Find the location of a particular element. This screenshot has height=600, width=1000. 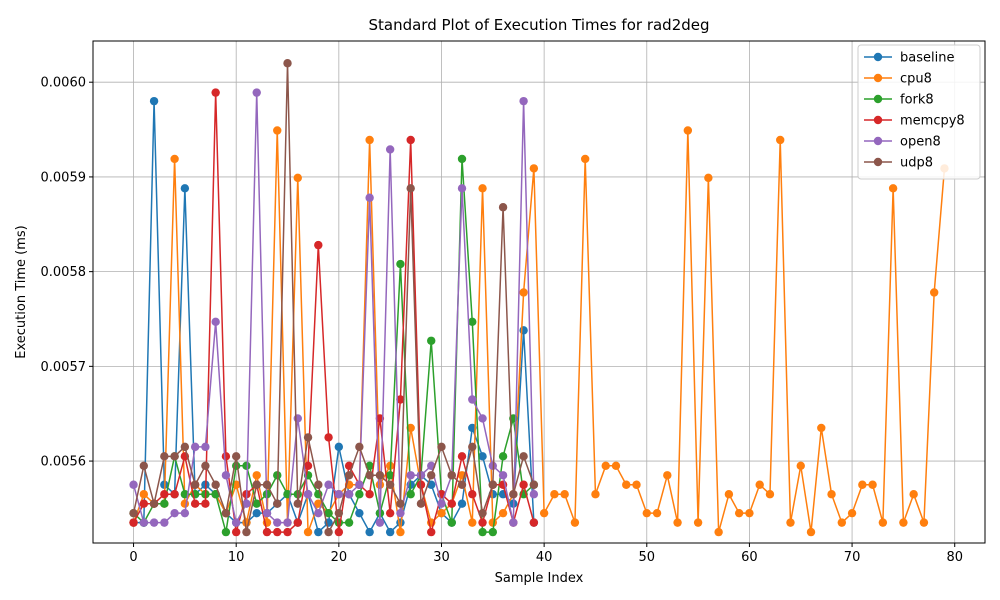

legend-item-open8: open8 is located at coordinates (902, 142).